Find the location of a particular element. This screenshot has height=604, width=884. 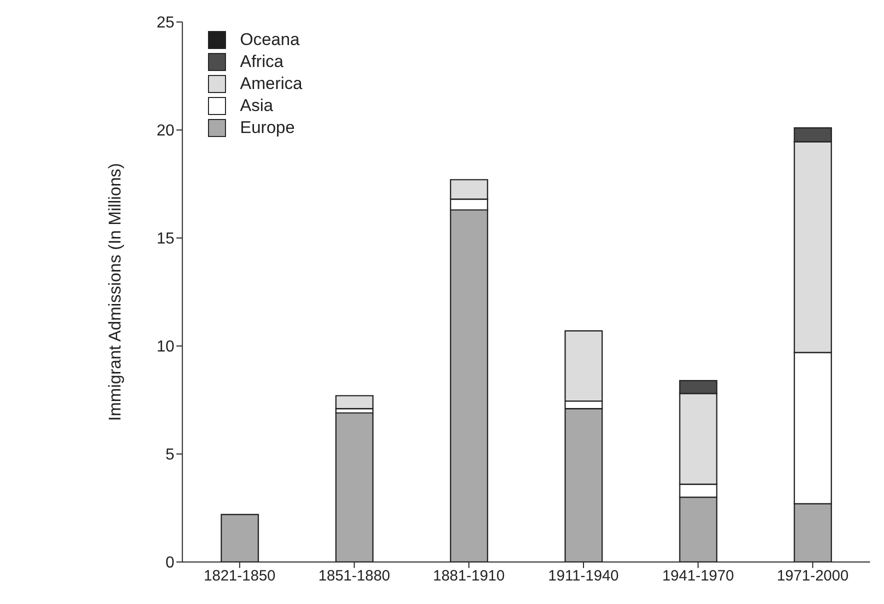

x-tick-label: 1881-1910 is located at coordinates (469, 576).